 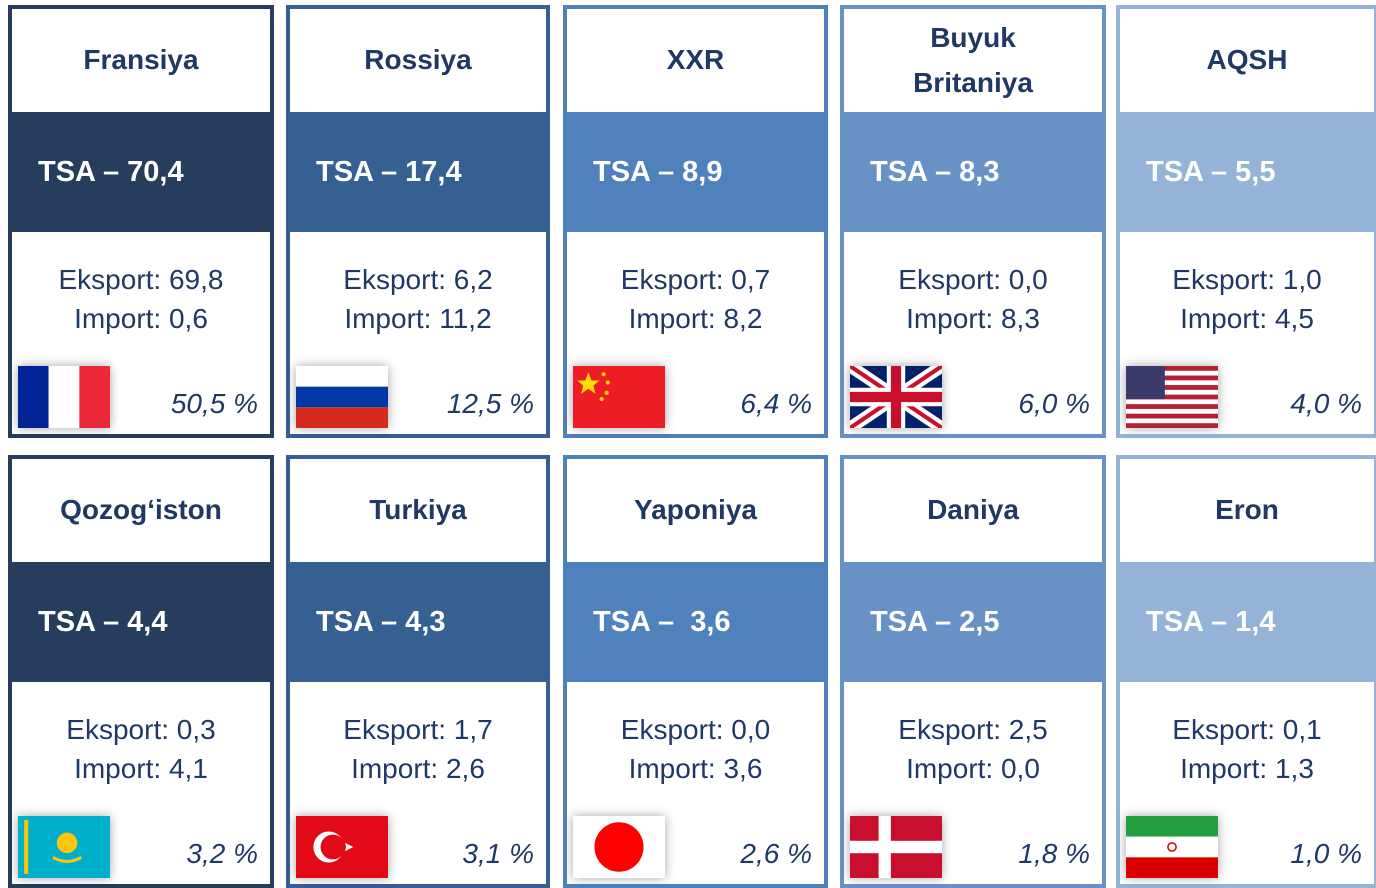 What do you see at coordinates (776, 403) in the screenshot?
I see `share-value: 6,4 %` at bounding box center [776, 403].